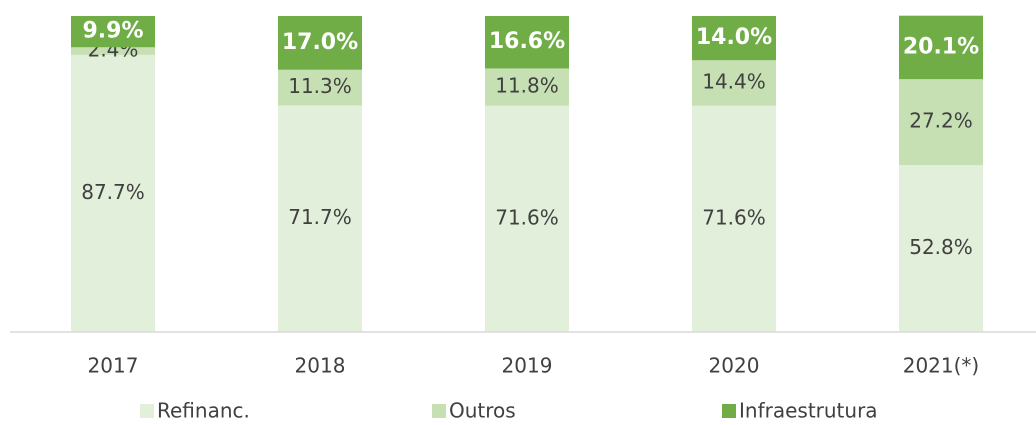 This screenshot has height=425, width=1036. I want to click on data-label: 27.2%, so click(941, 121).